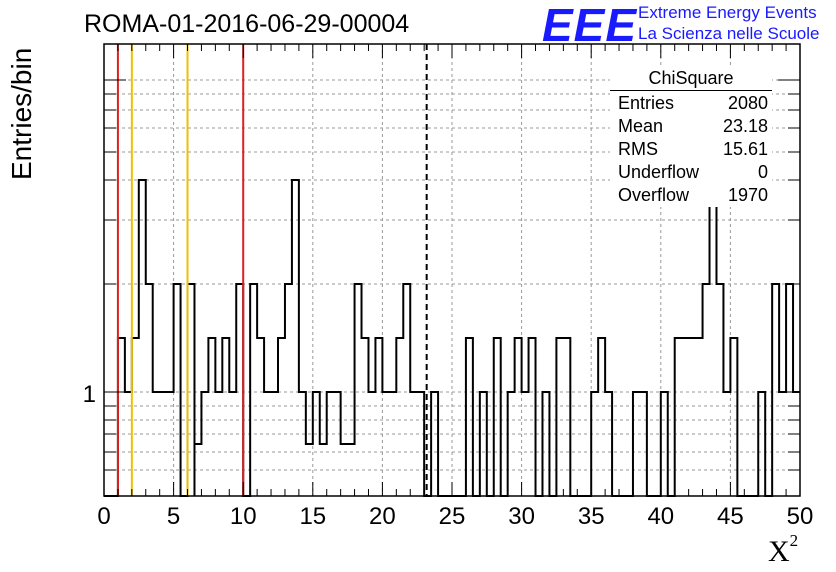  What do you see at coordinates (382, 516) in the screenshot?
I see `x-tick-label: 20` at bounding box center [382, 516].